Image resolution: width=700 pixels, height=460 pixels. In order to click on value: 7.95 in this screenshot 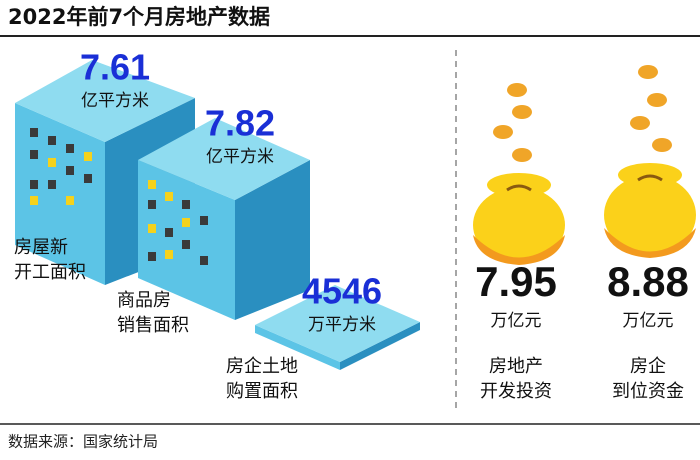, I will do `click(516, 281)`.